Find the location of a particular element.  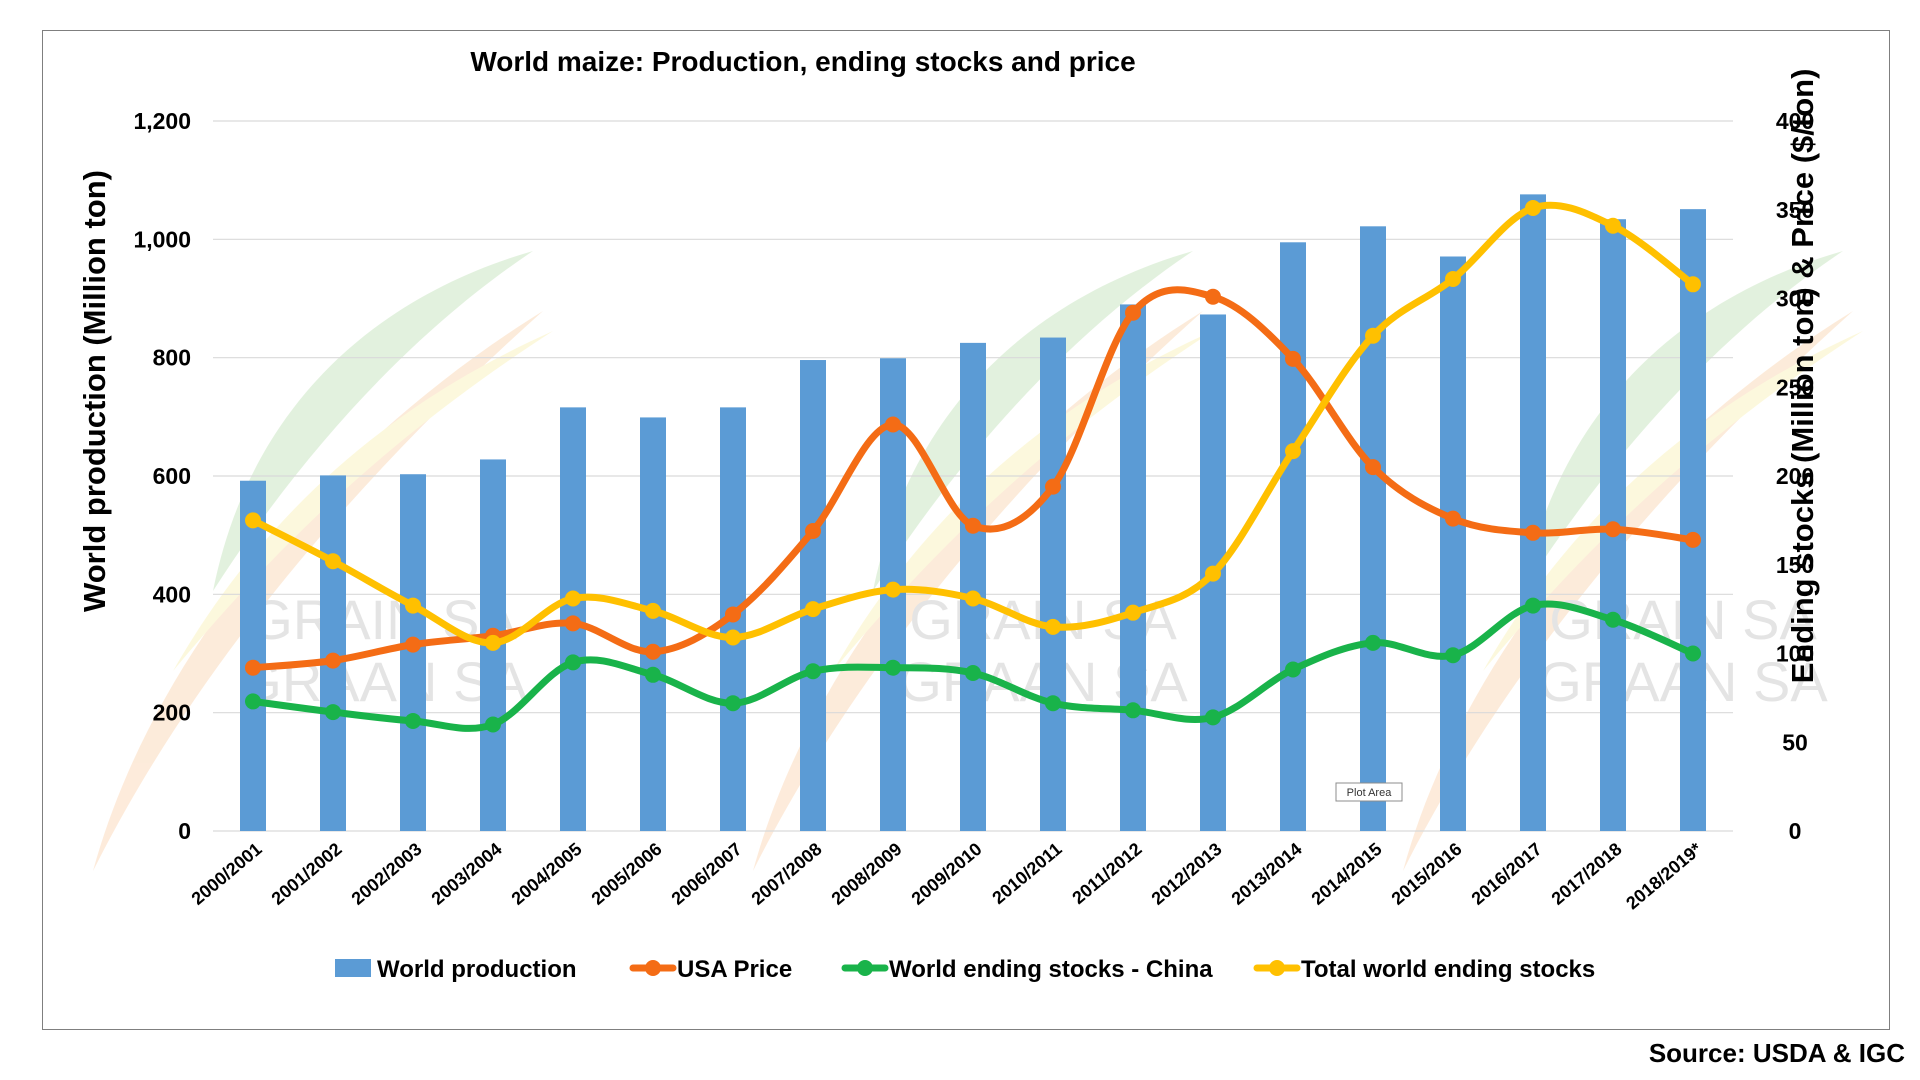

x-tick-label: 2013/2014 is located at coordinates (1267, 874).